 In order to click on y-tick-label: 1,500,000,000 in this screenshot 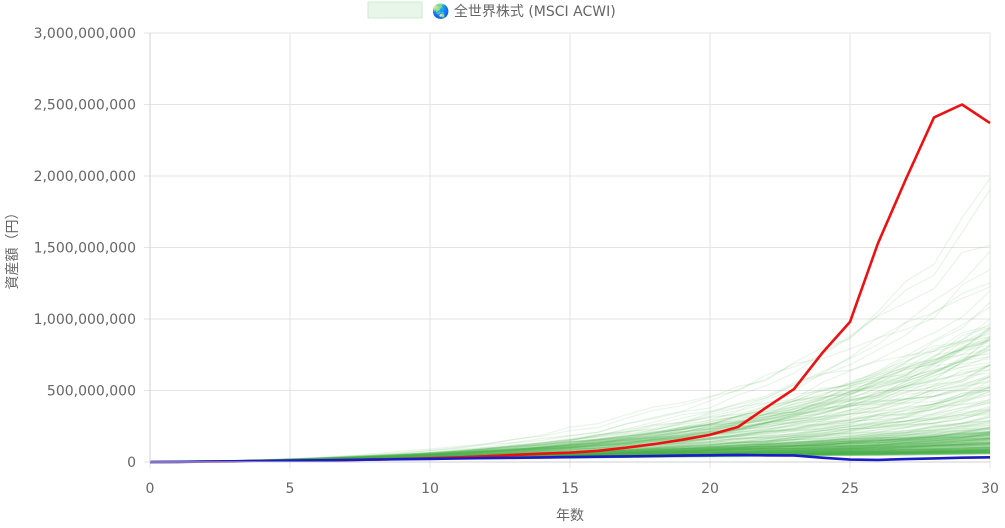, I will do `click(85, 249)`.